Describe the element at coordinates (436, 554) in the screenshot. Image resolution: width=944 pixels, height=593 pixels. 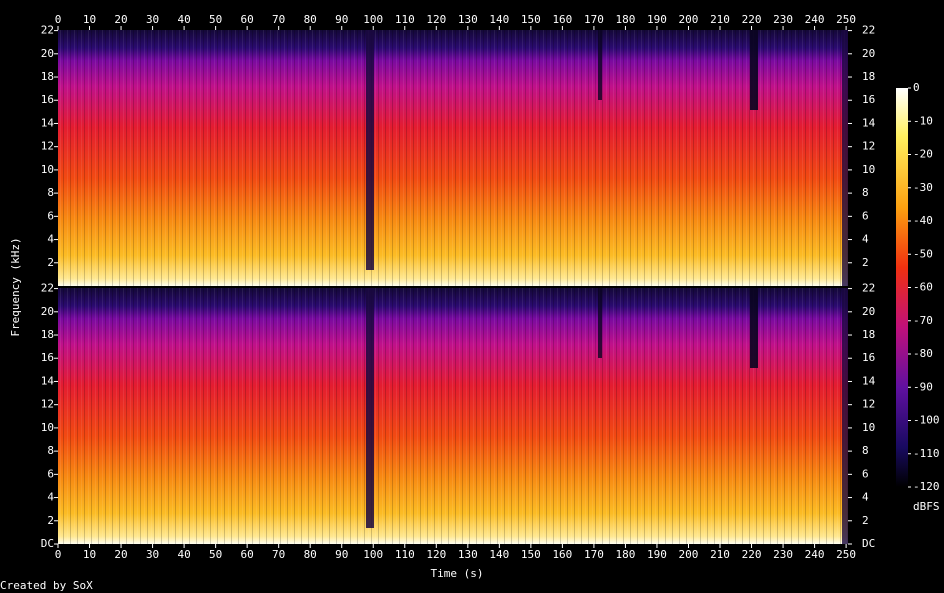
I see `x-tick-label: 120` at that location.